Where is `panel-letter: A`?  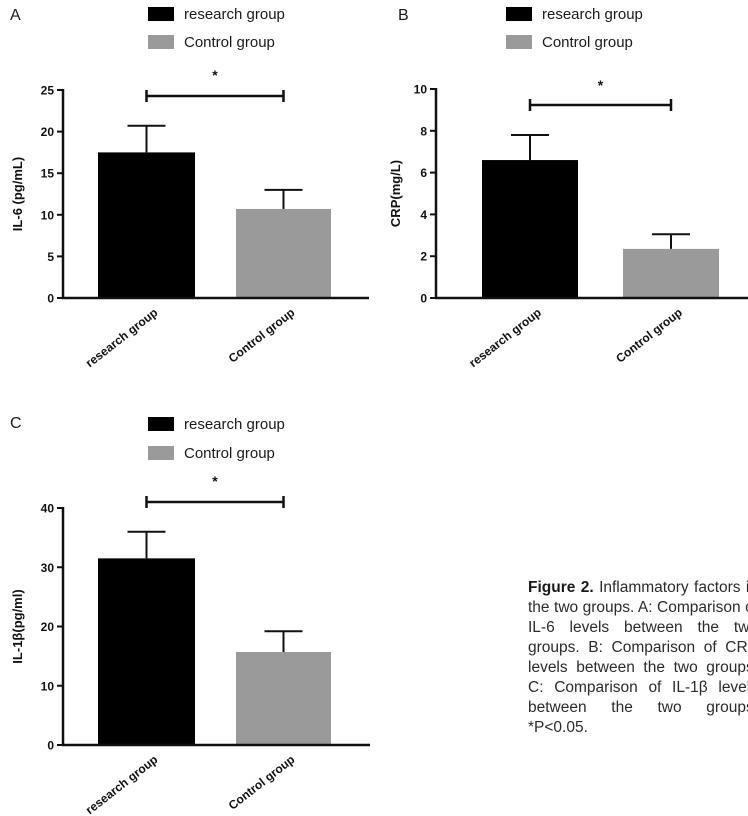 panel-letter: A is located at coordinates (15, 15).